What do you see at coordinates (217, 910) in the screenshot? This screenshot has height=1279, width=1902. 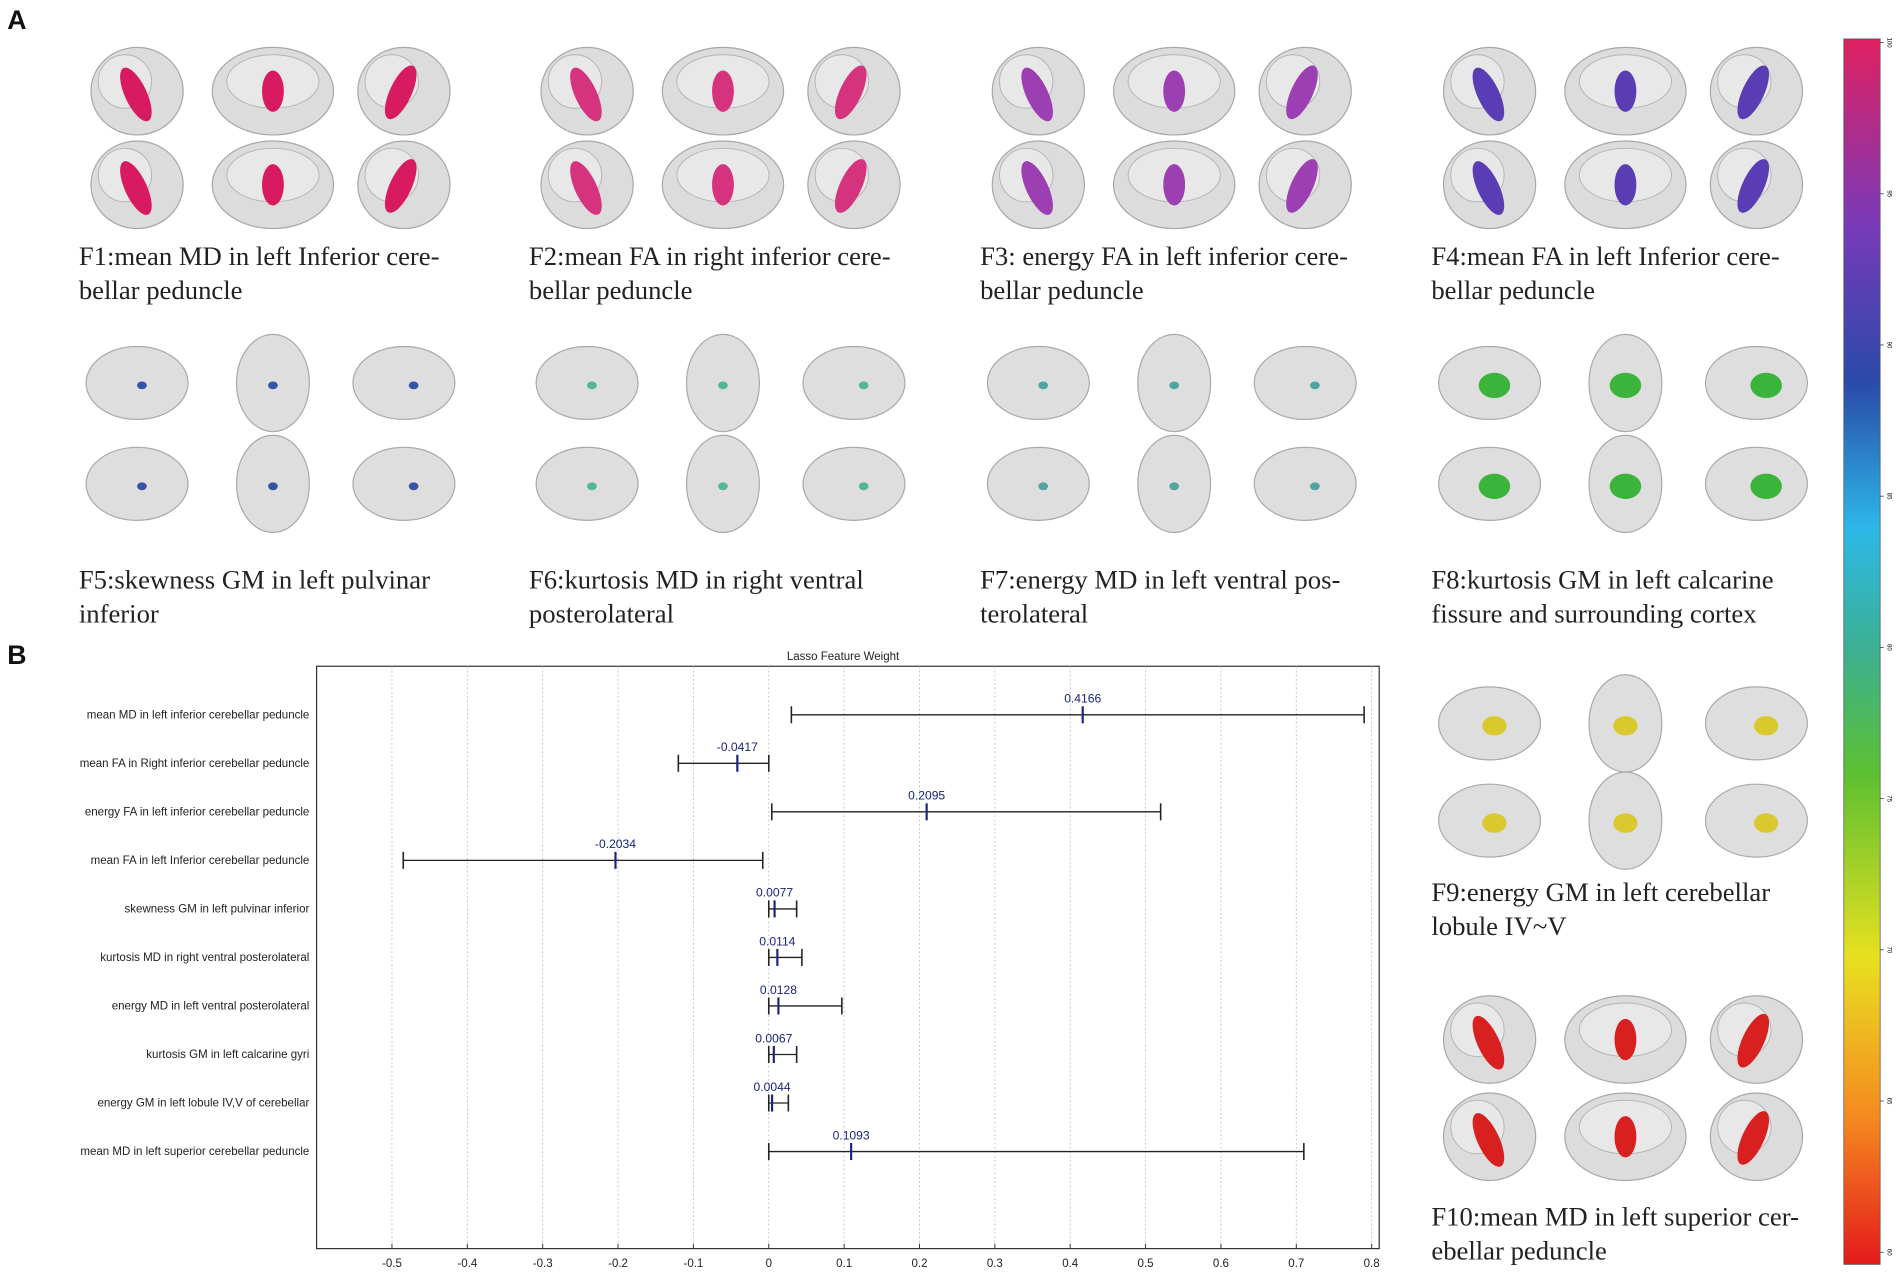 I see `y-tick-label: skewness GM in left pulvinar inferior` at bounding box center [217, 910].